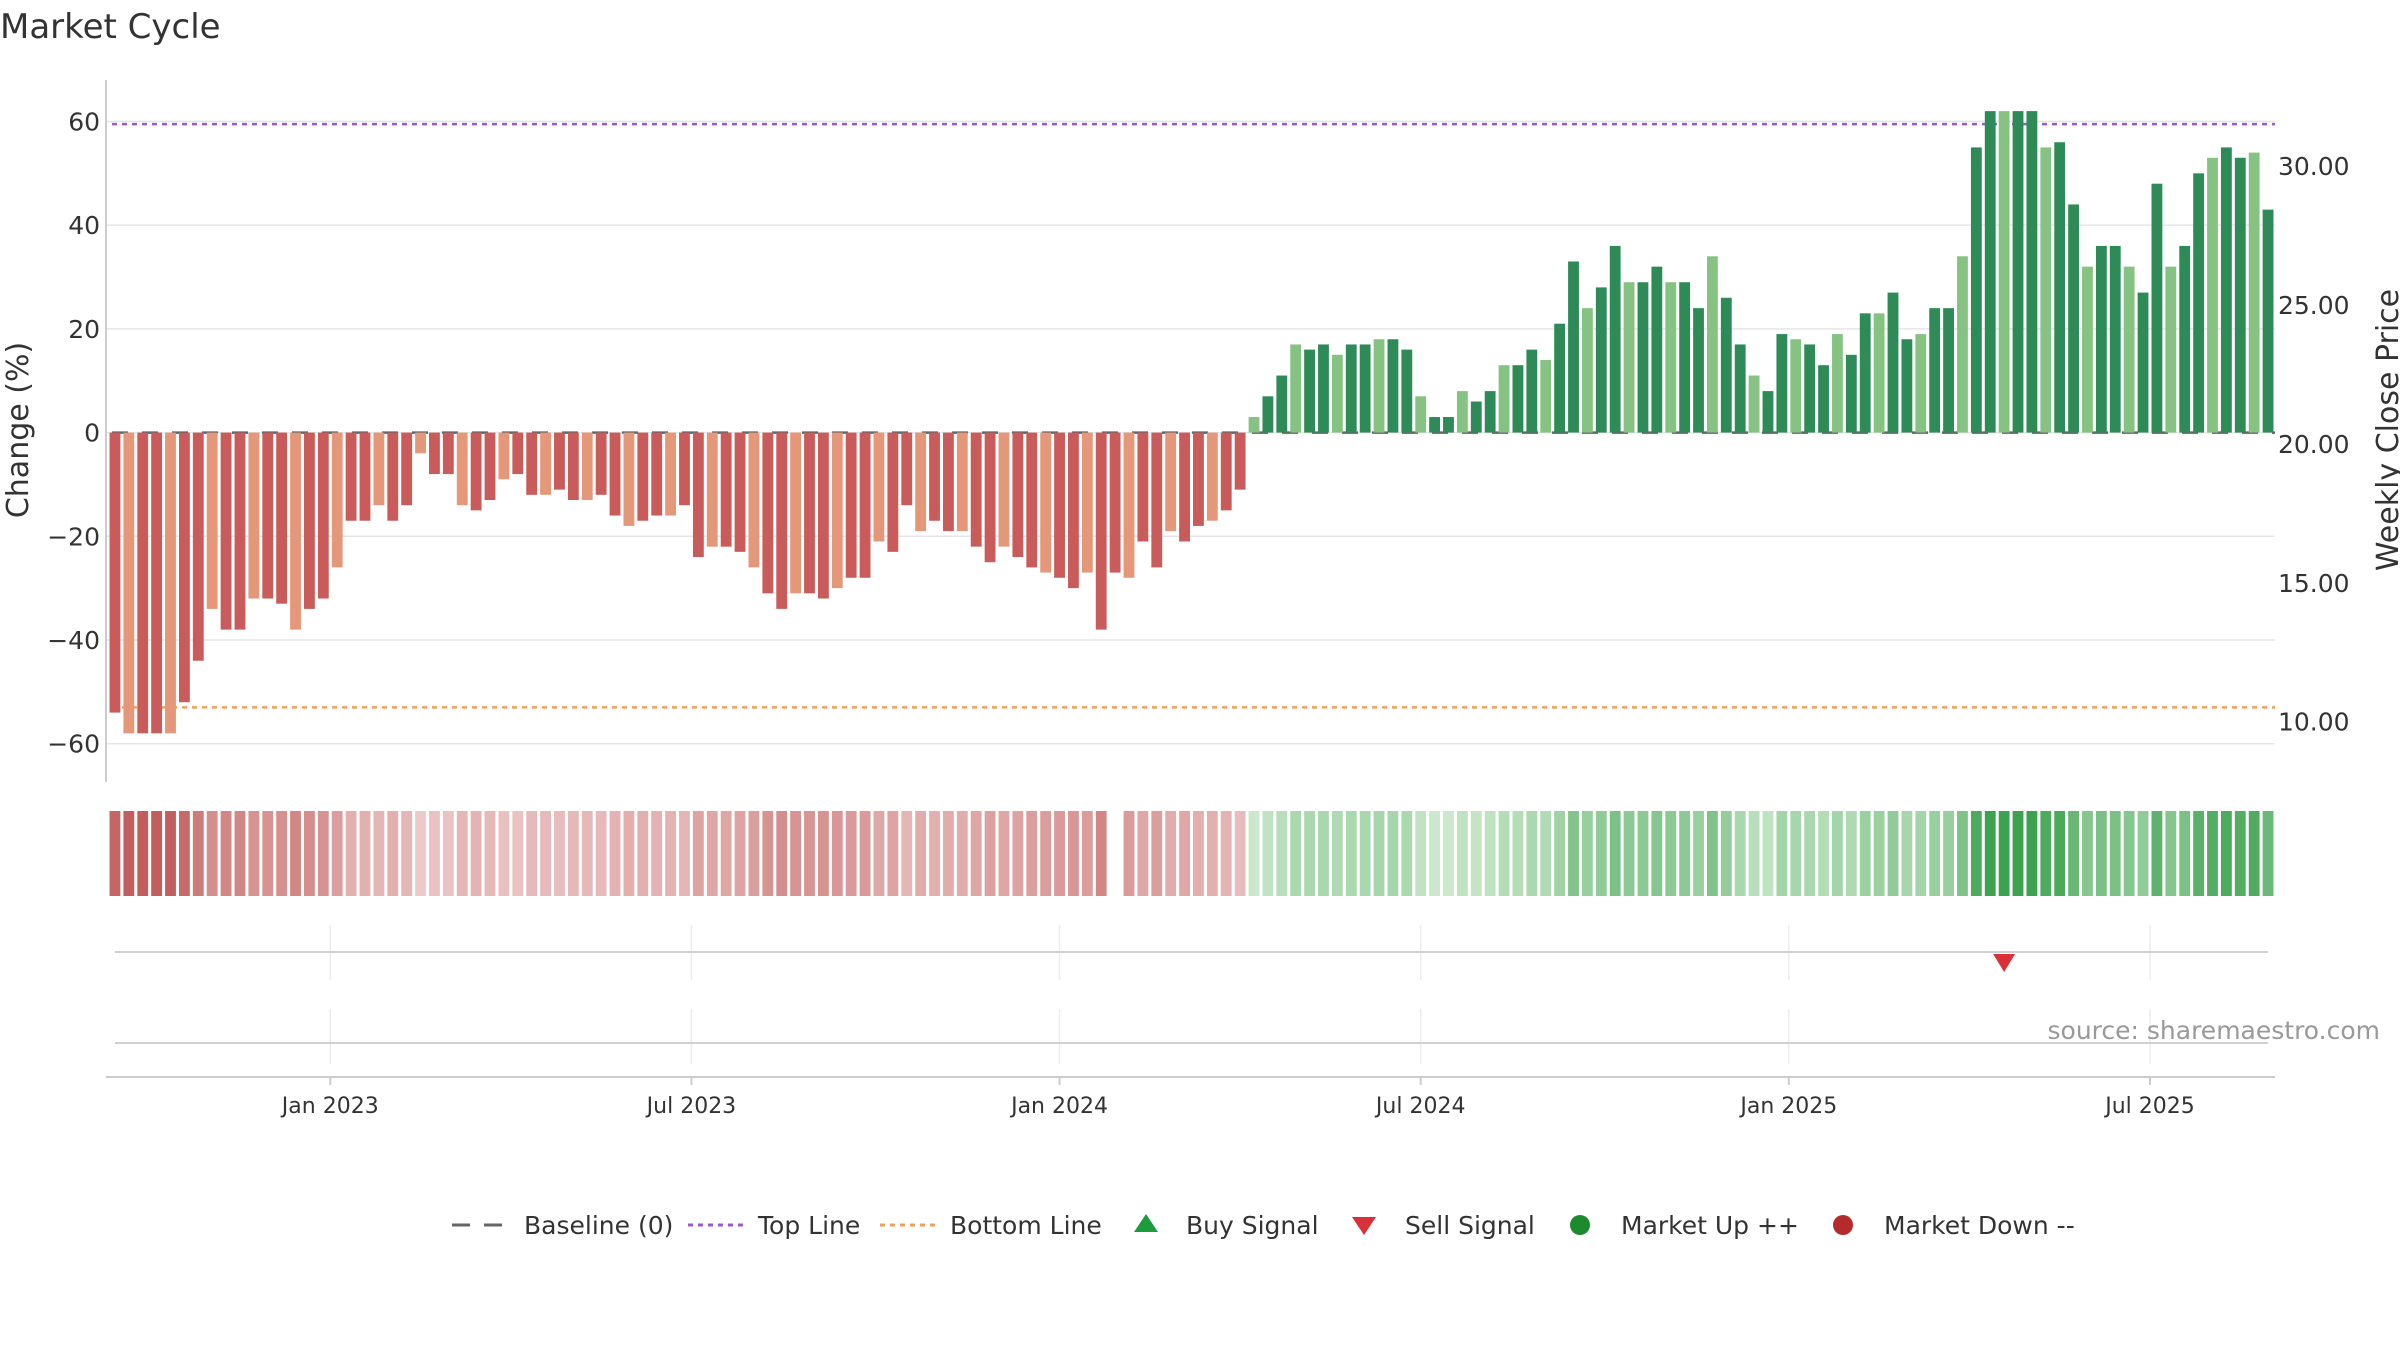 The height and width of the screenshot is (1350, 2400). Describe the element at coordinates (1226, 1225) in the screenshot. I see `legend-item: Buy Signal` at that location.